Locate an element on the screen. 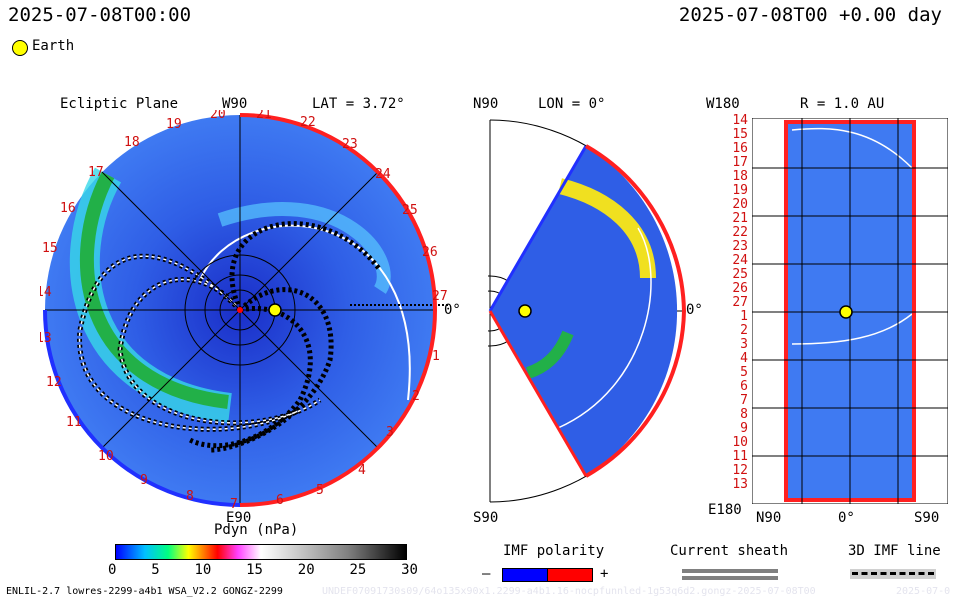 This screenshot has height=600, width=960. positive-polarity-swatch is located at coordinates (570, 575).